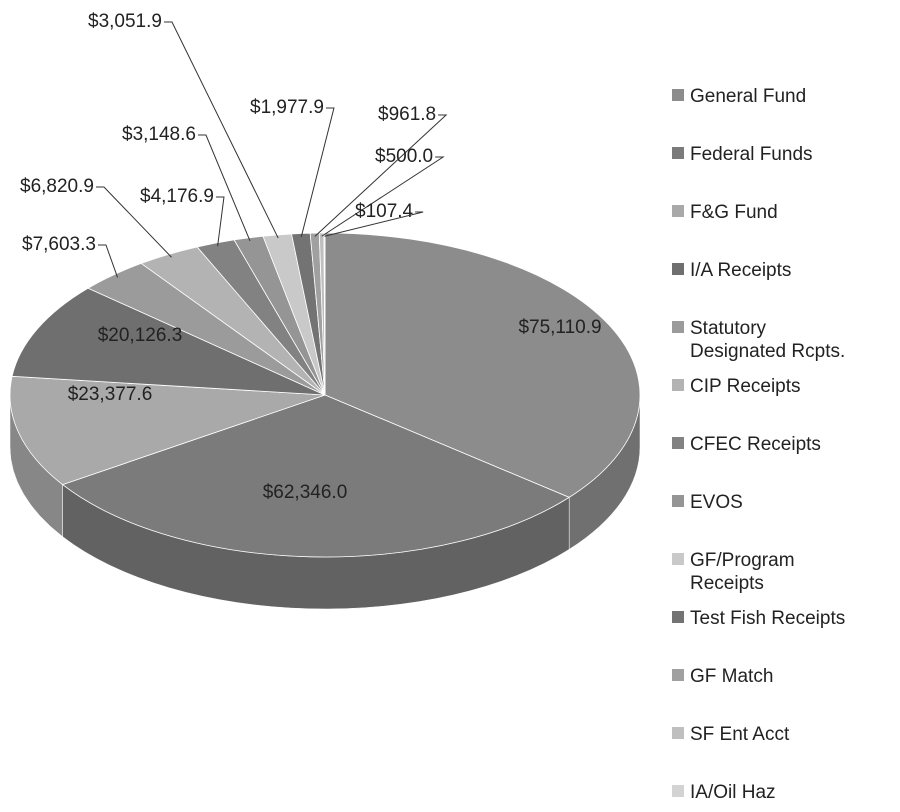 Image resolution: width=900 pixels, height=812 pixels. I want to click on legend-item: CFEC Receipts, so click(767, 444).